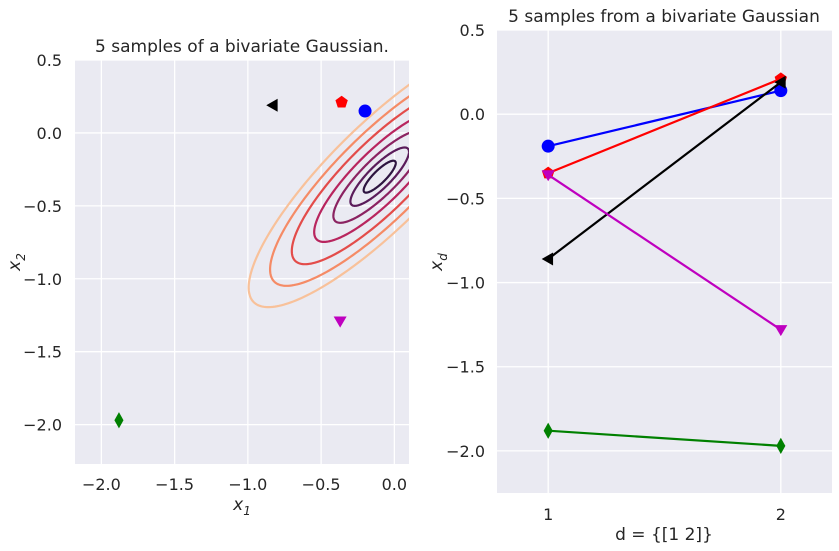 The image size is (839, 551). I want to click on contour-y-tick-labels: 0.5 0.0 −0.5 −1.0 −1.5 −2.0, so click(42, 243).